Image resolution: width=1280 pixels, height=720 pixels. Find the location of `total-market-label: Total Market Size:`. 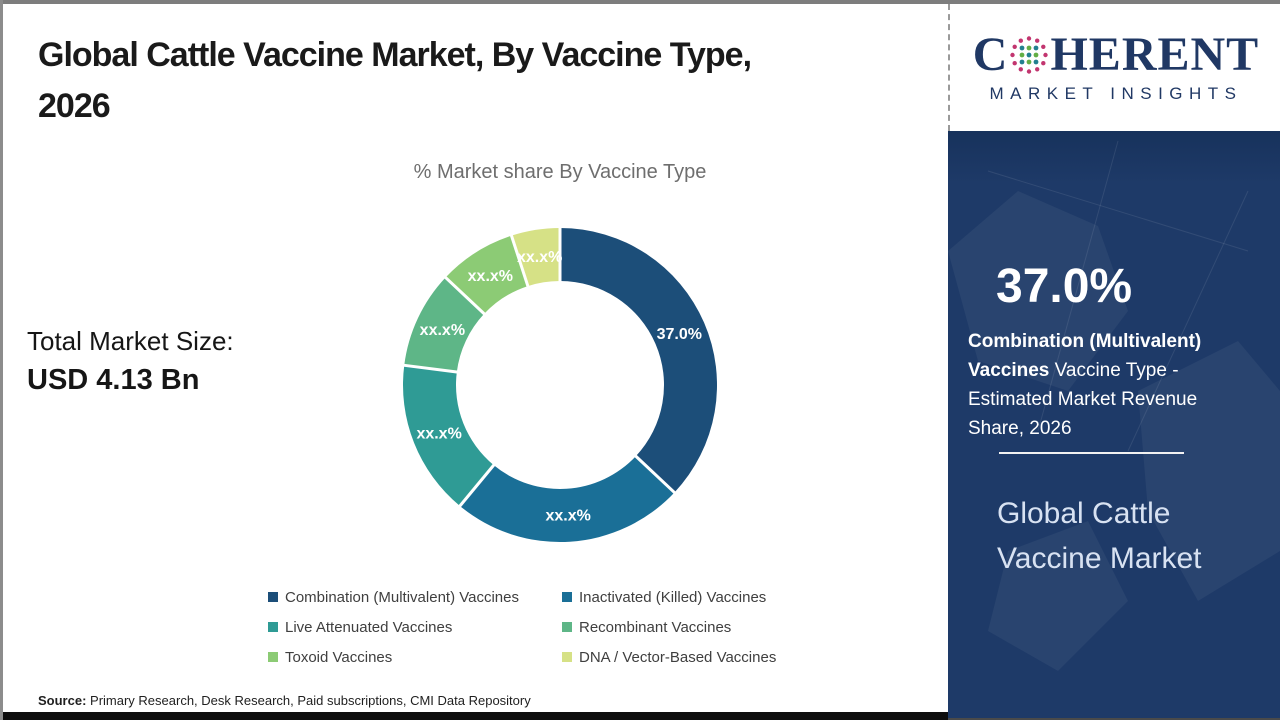

total-market-label: Total Market Size: is located at coordinates (130, 341).